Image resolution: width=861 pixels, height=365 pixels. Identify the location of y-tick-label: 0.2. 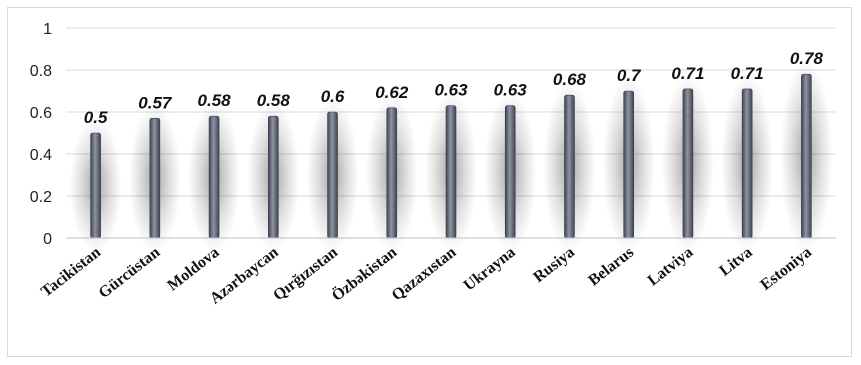
(41, 197).